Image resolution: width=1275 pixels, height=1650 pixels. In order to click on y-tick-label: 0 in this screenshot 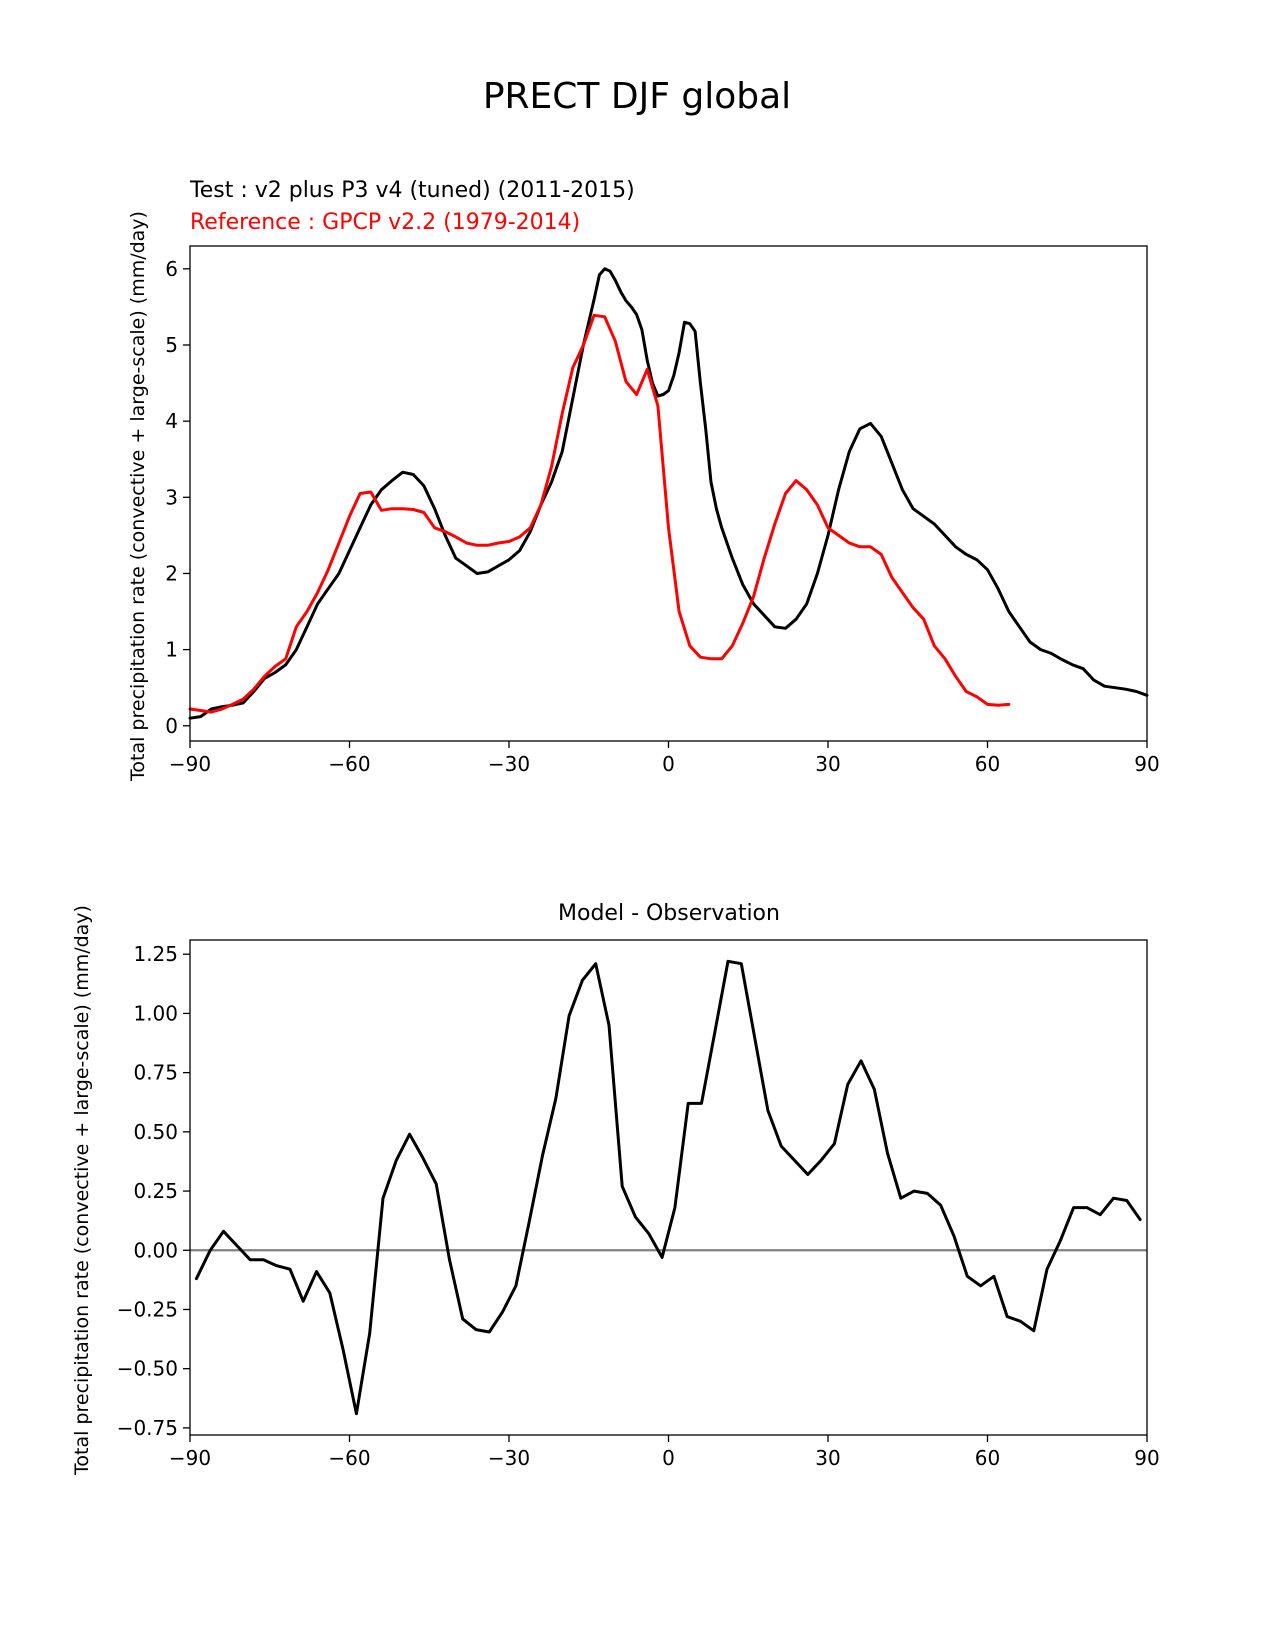, I will do `click(171, 726)`.